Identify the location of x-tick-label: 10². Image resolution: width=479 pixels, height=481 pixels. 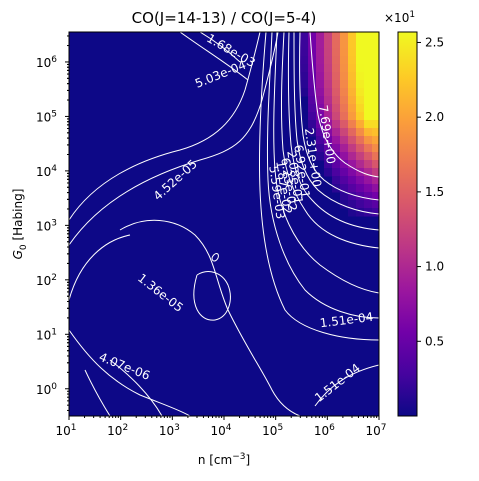
(117, 430).